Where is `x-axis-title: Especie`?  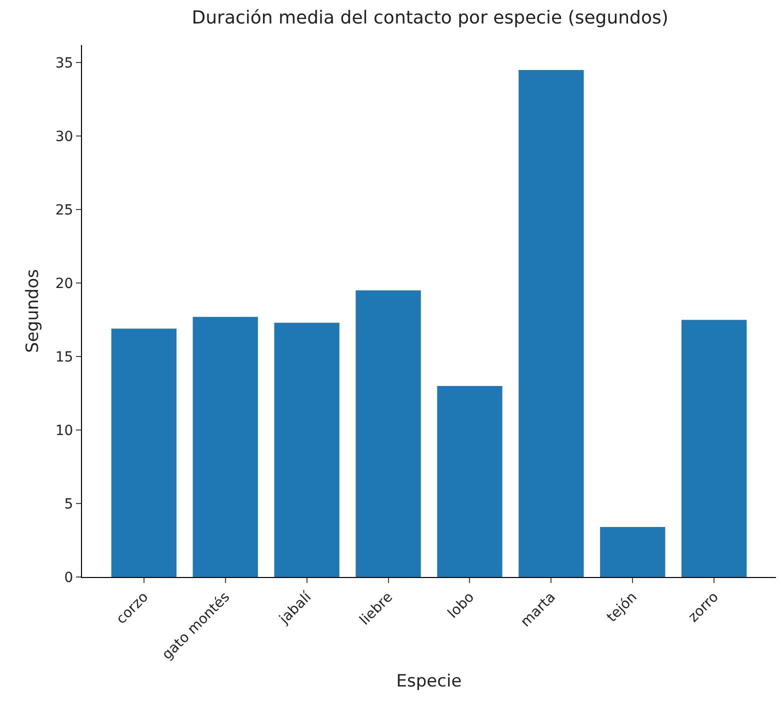 x-axis-title: Especie is located at coordinates (429, 682).